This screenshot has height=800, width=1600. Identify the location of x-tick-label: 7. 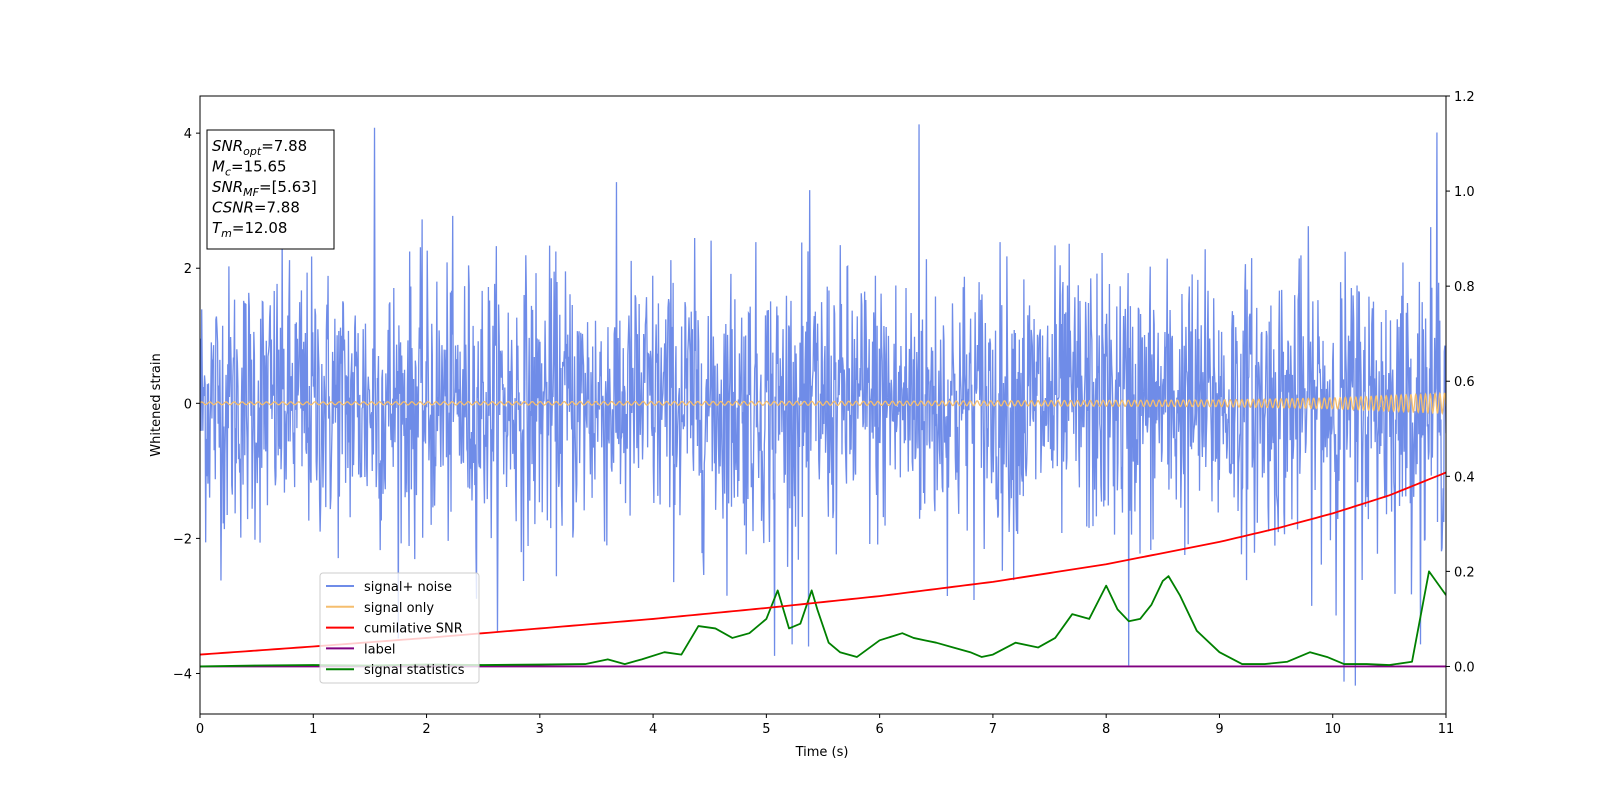
(993, 729).